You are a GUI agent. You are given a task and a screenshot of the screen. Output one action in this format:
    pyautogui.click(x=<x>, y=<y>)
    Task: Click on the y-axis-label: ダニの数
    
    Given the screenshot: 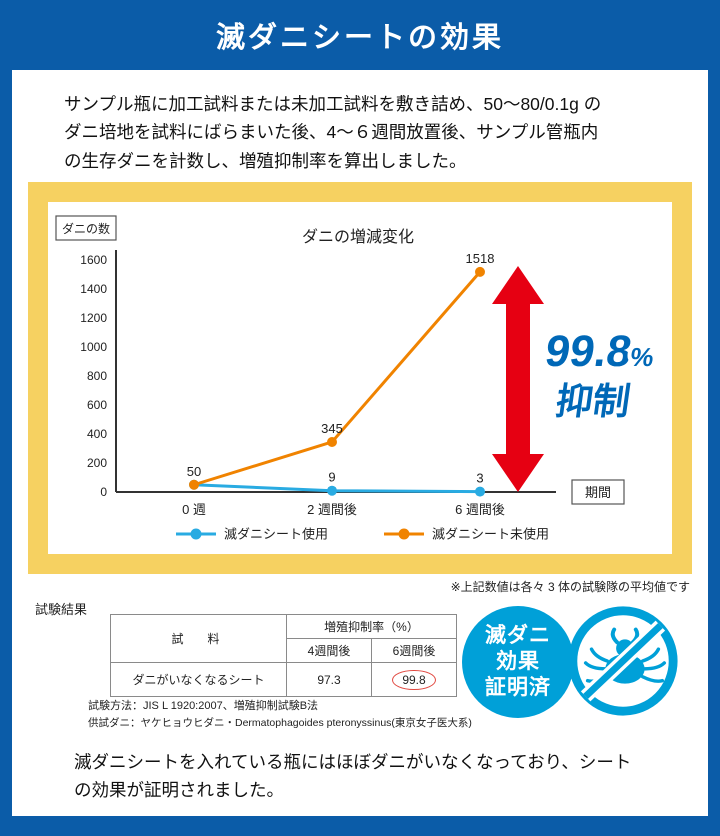 What is the action you would take?
    pyautogui.click(x=86, y=228)
    